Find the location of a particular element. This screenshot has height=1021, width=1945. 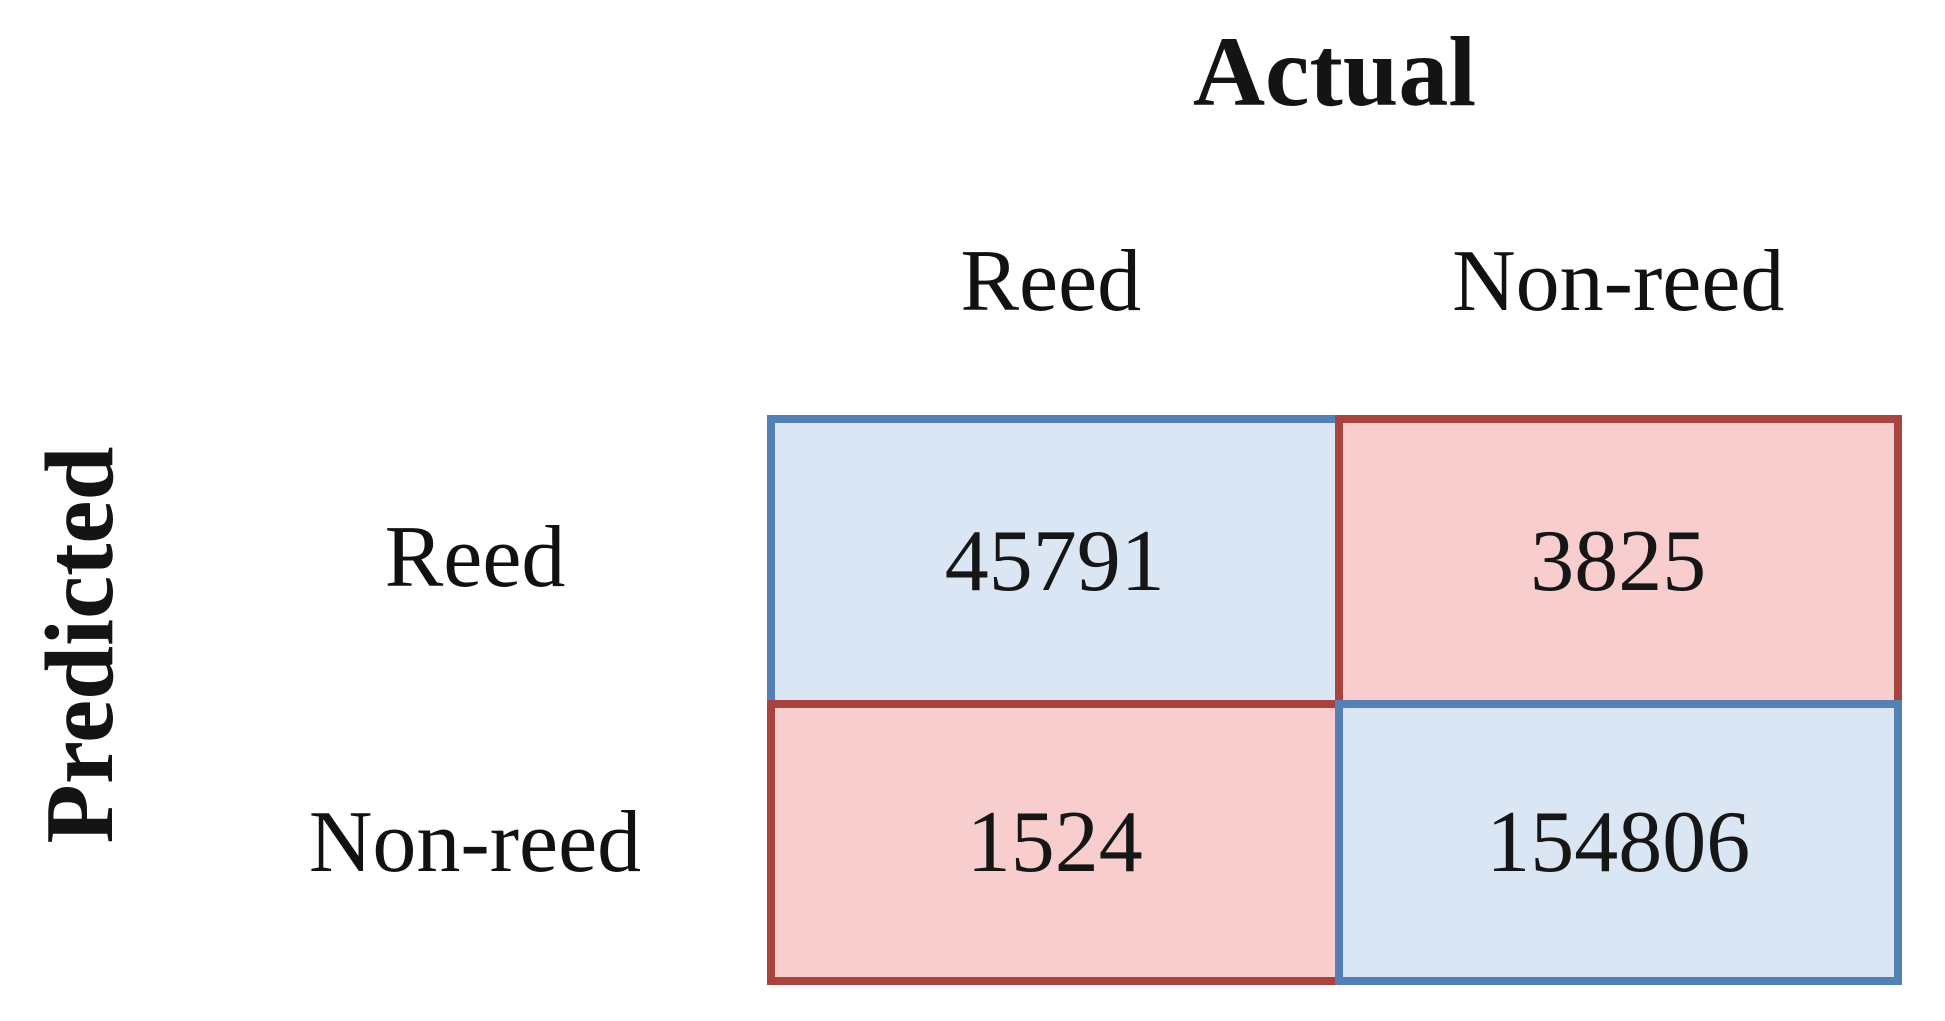

column-header-non-reed: Non-reed is located at coordinates (1618, 281).